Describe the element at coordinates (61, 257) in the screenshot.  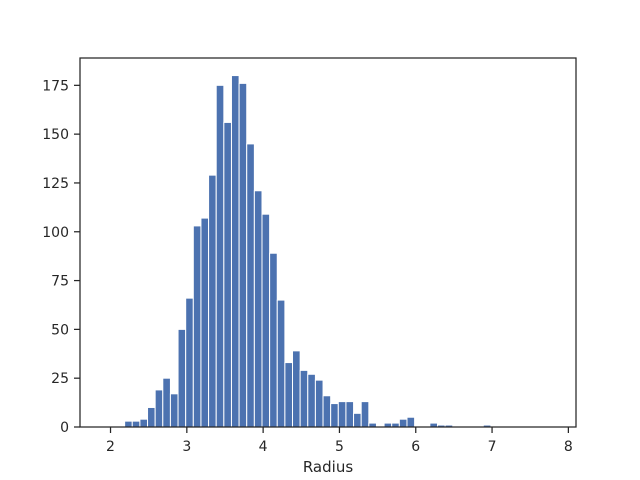
I see `y-axis-ticks: 0 25 50 75 100 125 150 175` at that location.